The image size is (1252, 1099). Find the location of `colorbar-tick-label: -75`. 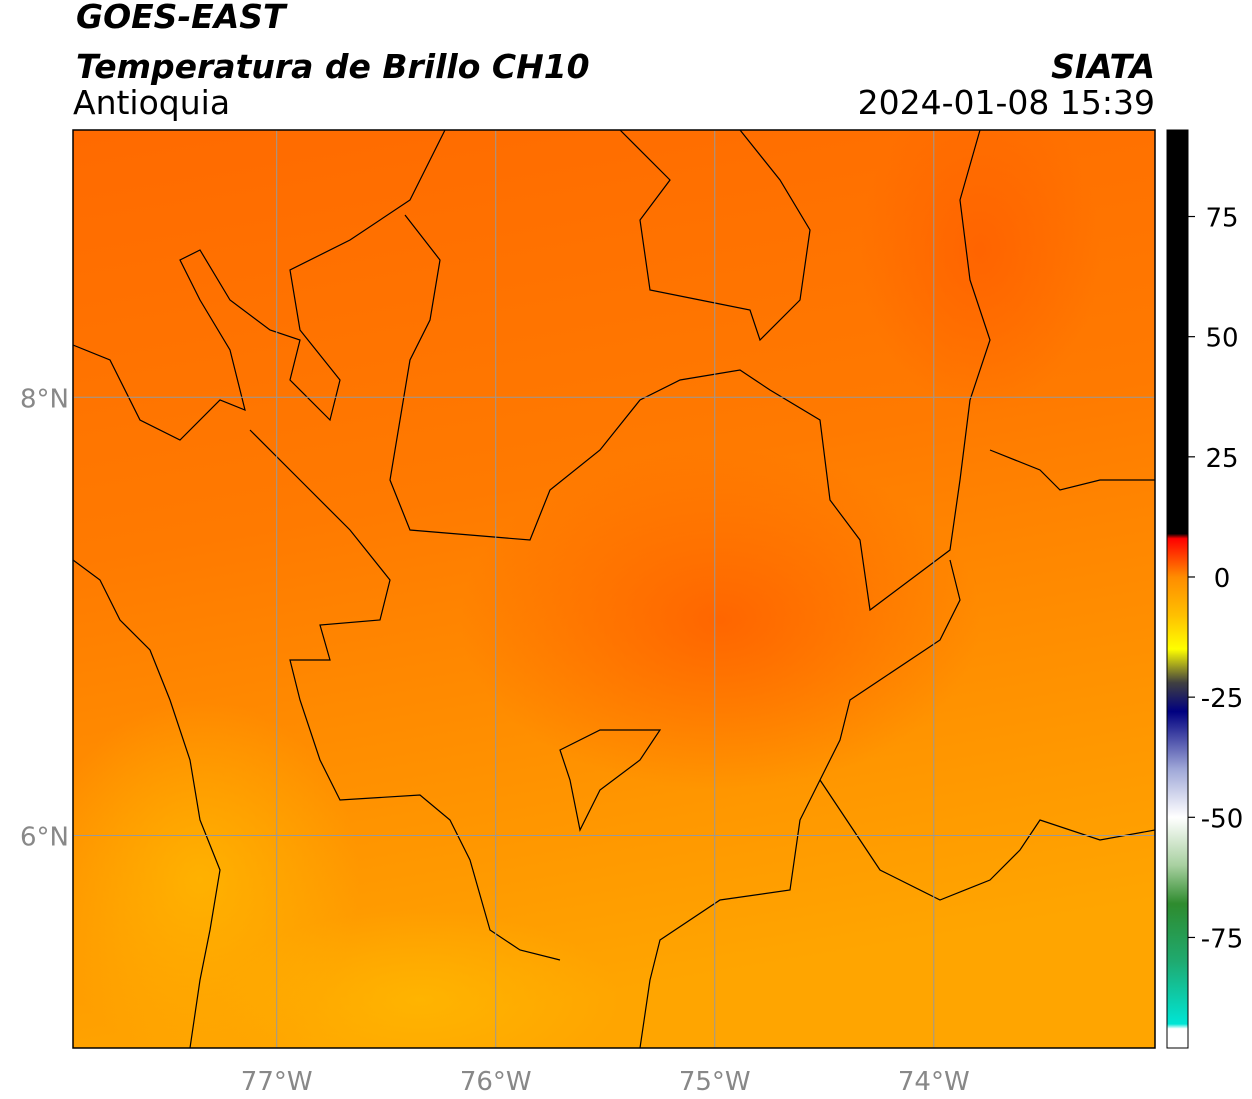

colorbar-tick-label: -75 is located at coordinates (1222, 939).